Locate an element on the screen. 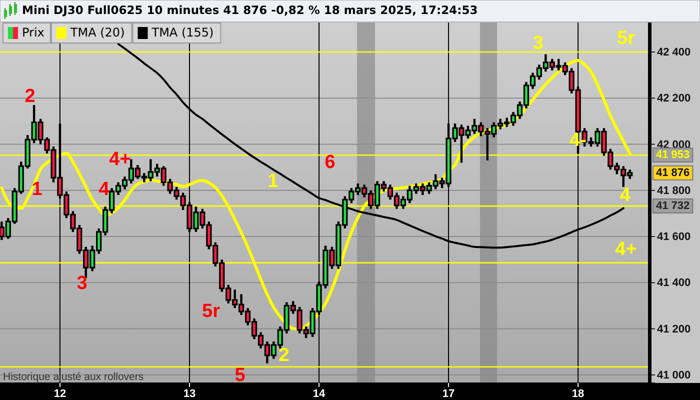 The height and width of the screenshot is (400, 700). y-tick-label: 42 200 is located at coordinates (674, 98).